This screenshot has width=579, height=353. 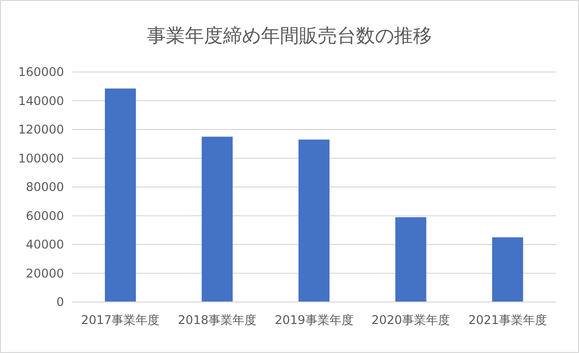 What do you see at coordinates (314, 320) in the screenshot?
I see `x-tick-label: 2019事業年度` at bounding box center [314, 320].